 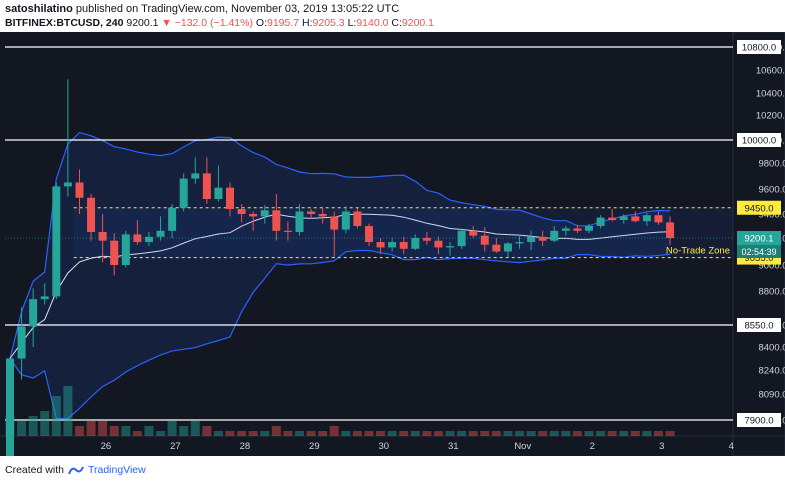 What do you see at coordinates (759, 48) in the screenshot?
I see `level-price-label: 10800.0` at bounding box center [759, 48].